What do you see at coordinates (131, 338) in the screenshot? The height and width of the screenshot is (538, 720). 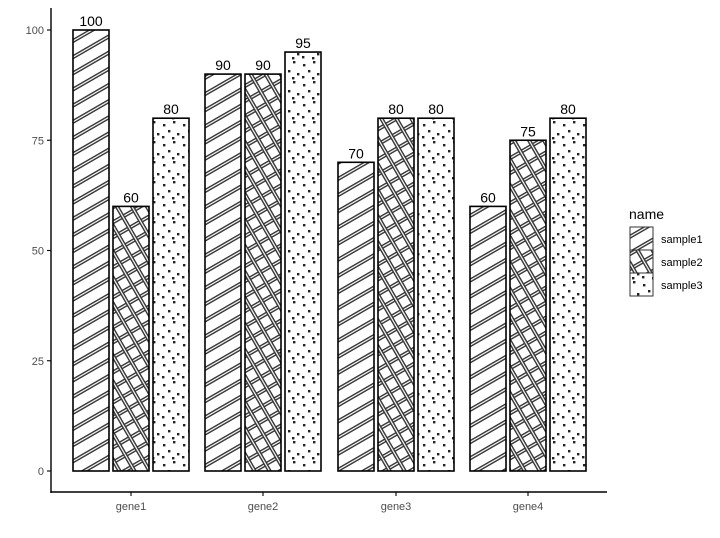 I see `bar-gene1-sample2` at bounding box center [131, 338].